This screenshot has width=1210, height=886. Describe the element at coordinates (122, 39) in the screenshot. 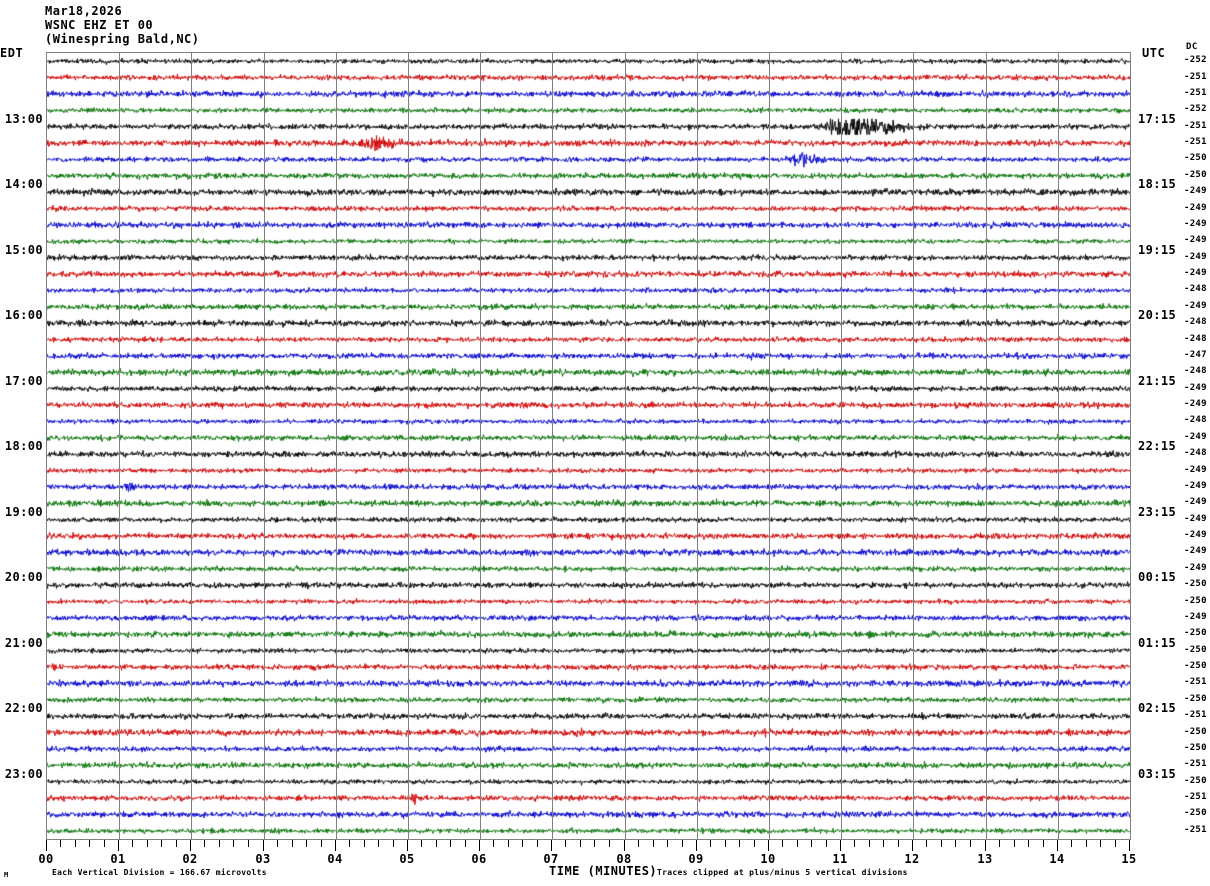

I see `header-location: (Winespring Bald,NC)` at that location.